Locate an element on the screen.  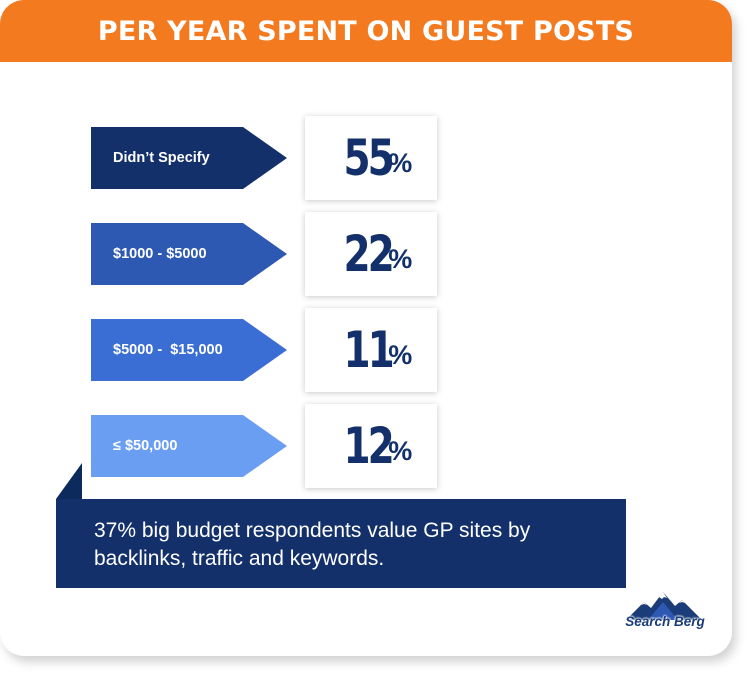
category-arrow: $5000 - $15,000 is located at coordinates (189, 350).